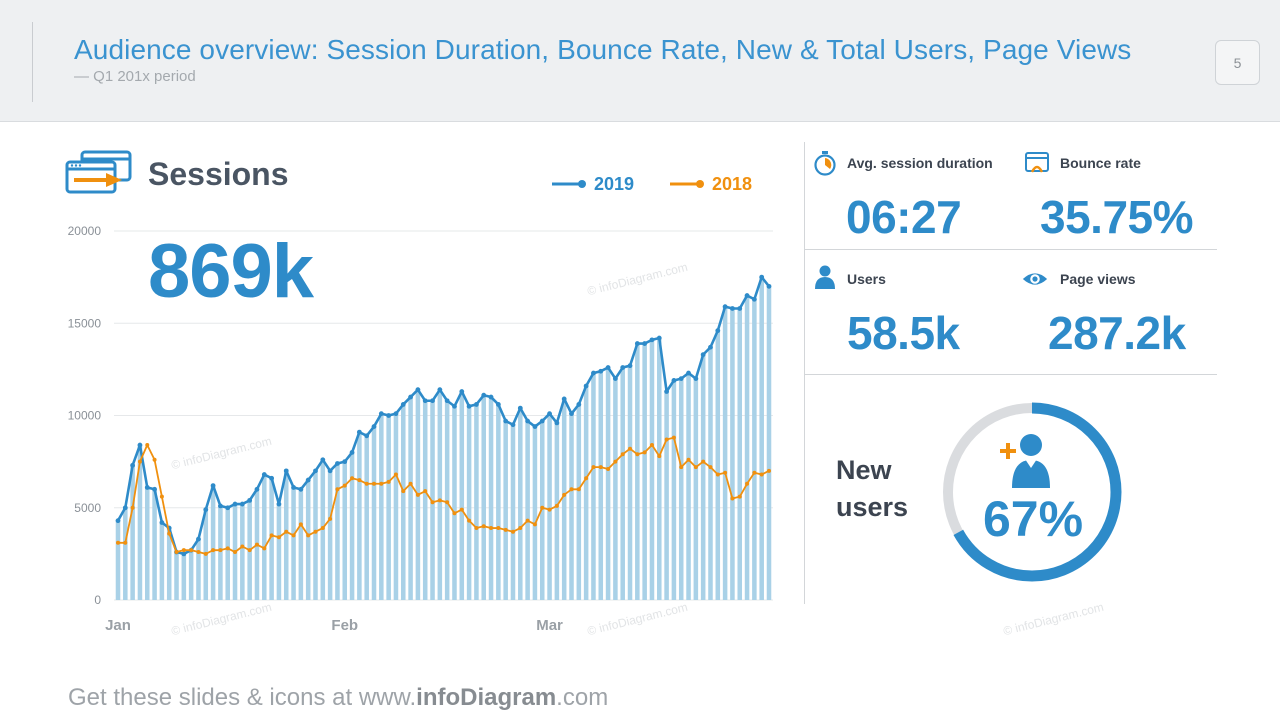 The image size is (1280, 720). What do you see at coordinates (87, 508) in the screenshot?
I see `y-tick-label: 5000` at bounding box center [87, 508].